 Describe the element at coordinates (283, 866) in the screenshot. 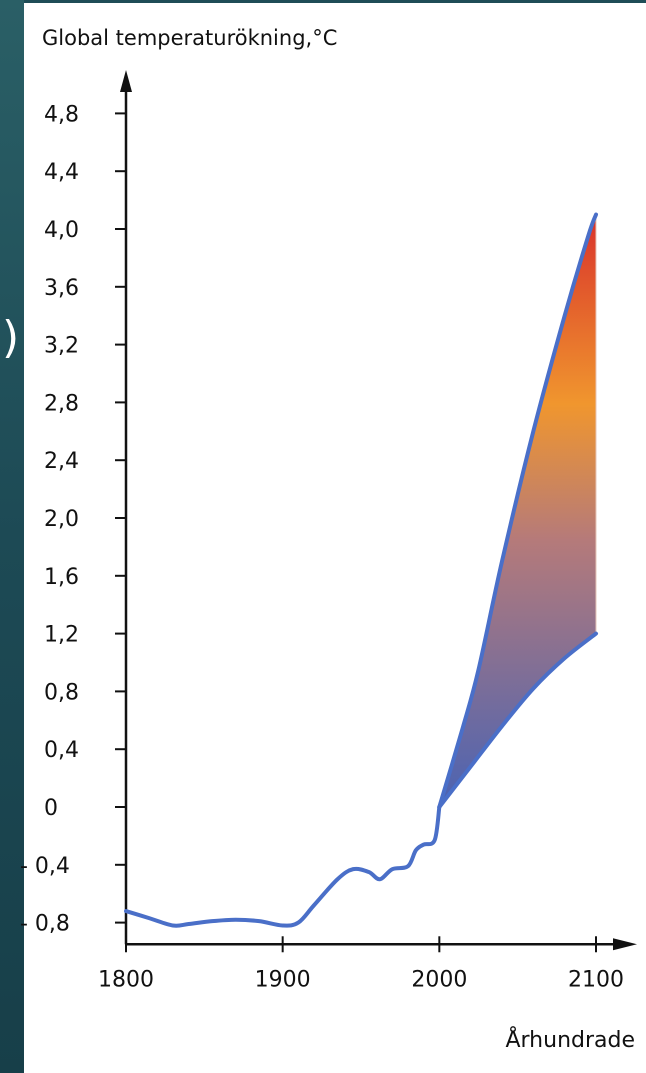

I see `series-line-historical` at that location.